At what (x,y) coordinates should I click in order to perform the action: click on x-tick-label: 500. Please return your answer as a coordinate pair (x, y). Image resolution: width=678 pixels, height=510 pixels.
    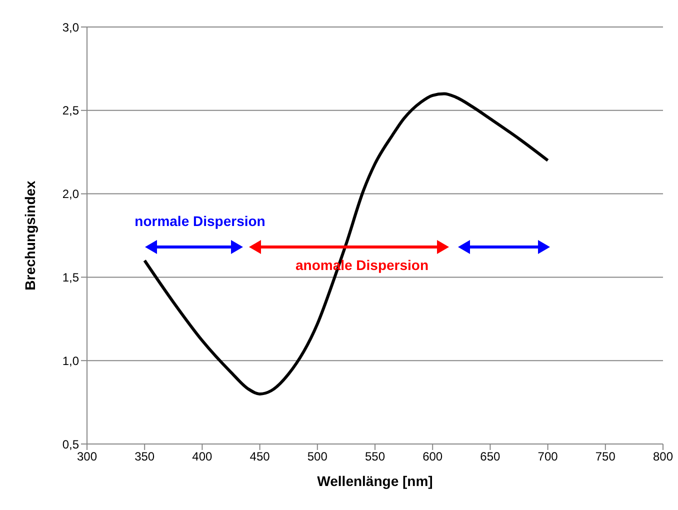
    Looking at the image, I should click on (317, 457).